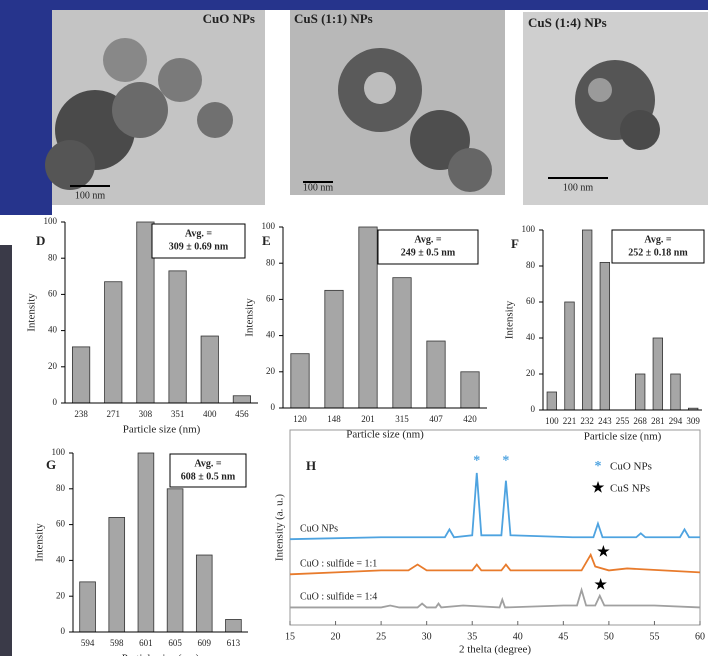 This screenshot has width=708, height=656. Describe the element at coordinates (234, 643) in the screenshot. I see `x-tick-label: 613` at that location.